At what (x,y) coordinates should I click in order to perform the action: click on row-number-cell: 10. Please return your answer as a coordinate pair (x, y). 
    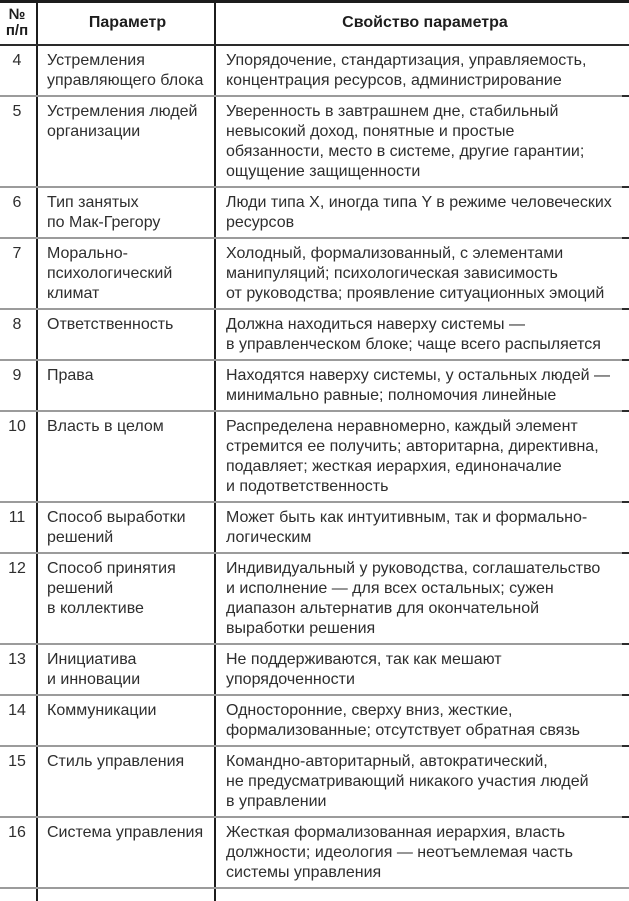
    Looking at the image, I should click on (19, 456).